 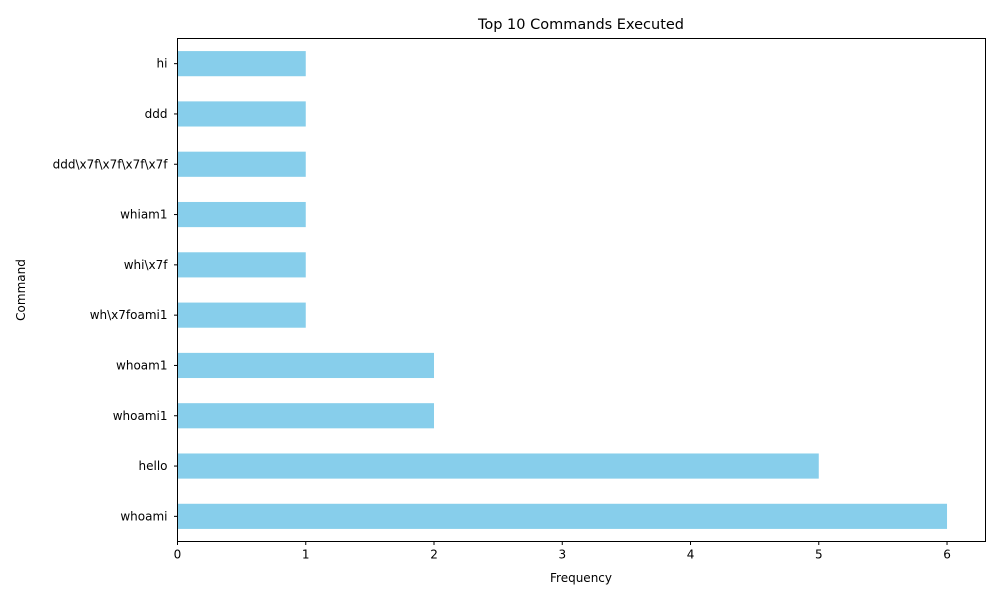 I want to click on y-tick-label: wh\x7foami1, so click(x=129, y=315).